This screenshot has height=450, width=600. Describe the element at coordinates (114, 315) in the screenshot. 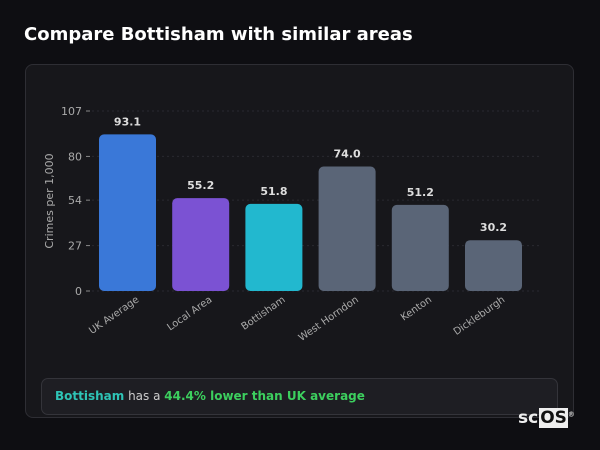

I see `x-tick-label: UK Average` at that location.